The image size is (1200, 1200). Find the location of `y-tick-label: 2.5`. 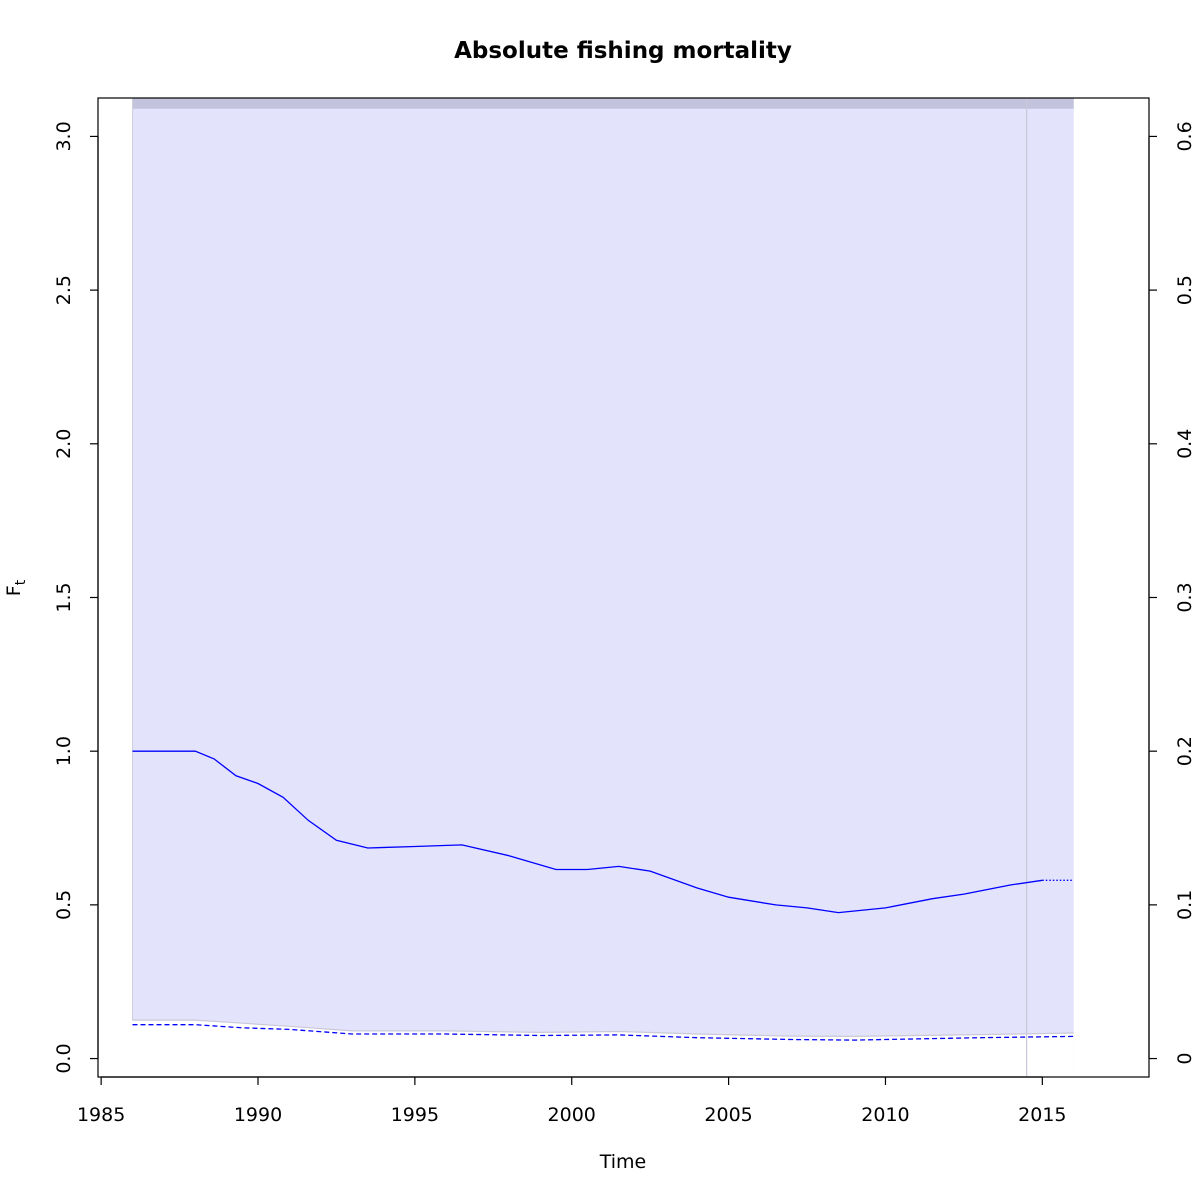

y-tick-label: 2.5 is located at coordinates (64, 290).